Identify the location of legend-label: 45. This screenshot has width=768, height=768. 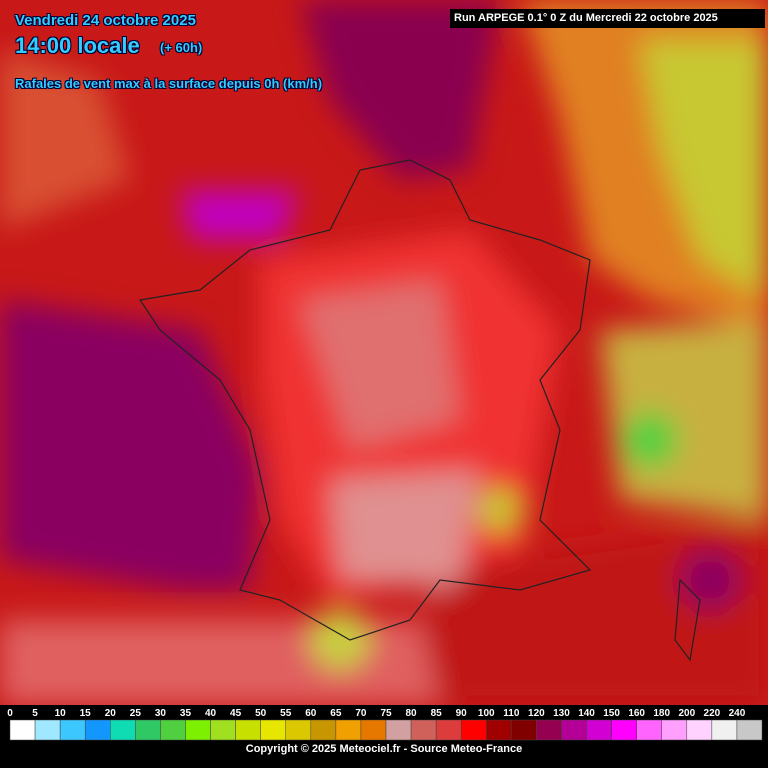
(236, 713).